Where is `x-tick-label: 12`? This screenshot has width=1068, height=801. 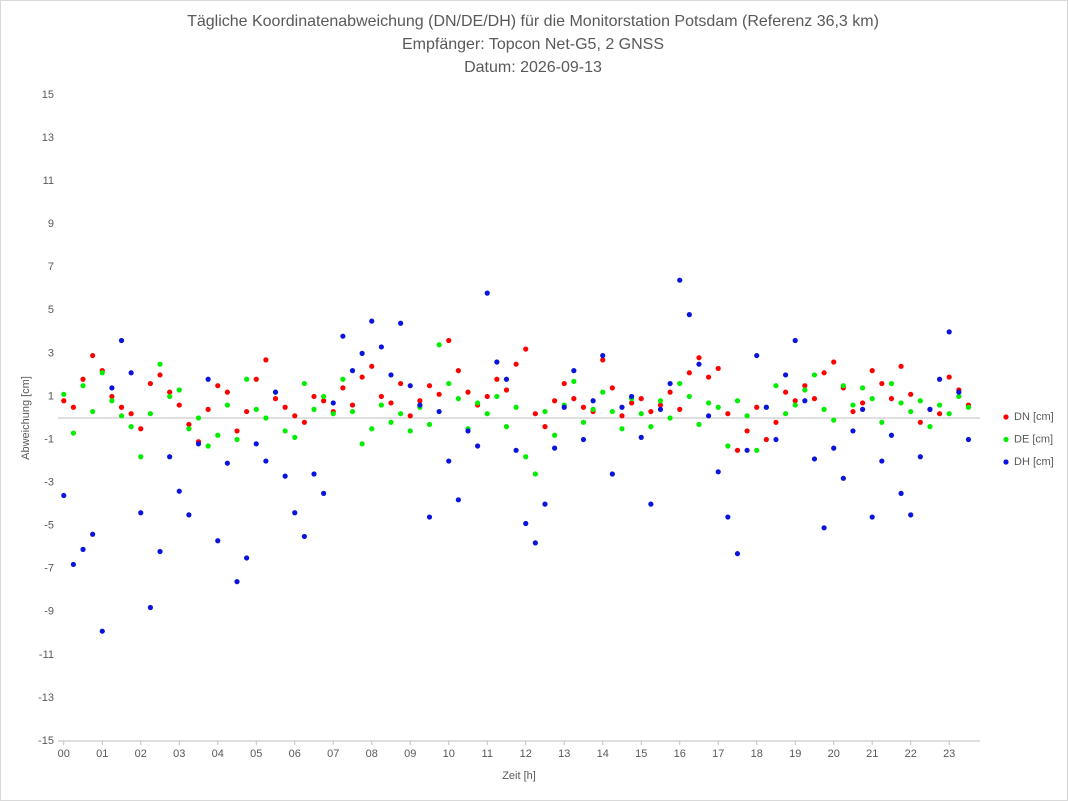
x-tick-label: 12 is located at coordinates (526, 754).